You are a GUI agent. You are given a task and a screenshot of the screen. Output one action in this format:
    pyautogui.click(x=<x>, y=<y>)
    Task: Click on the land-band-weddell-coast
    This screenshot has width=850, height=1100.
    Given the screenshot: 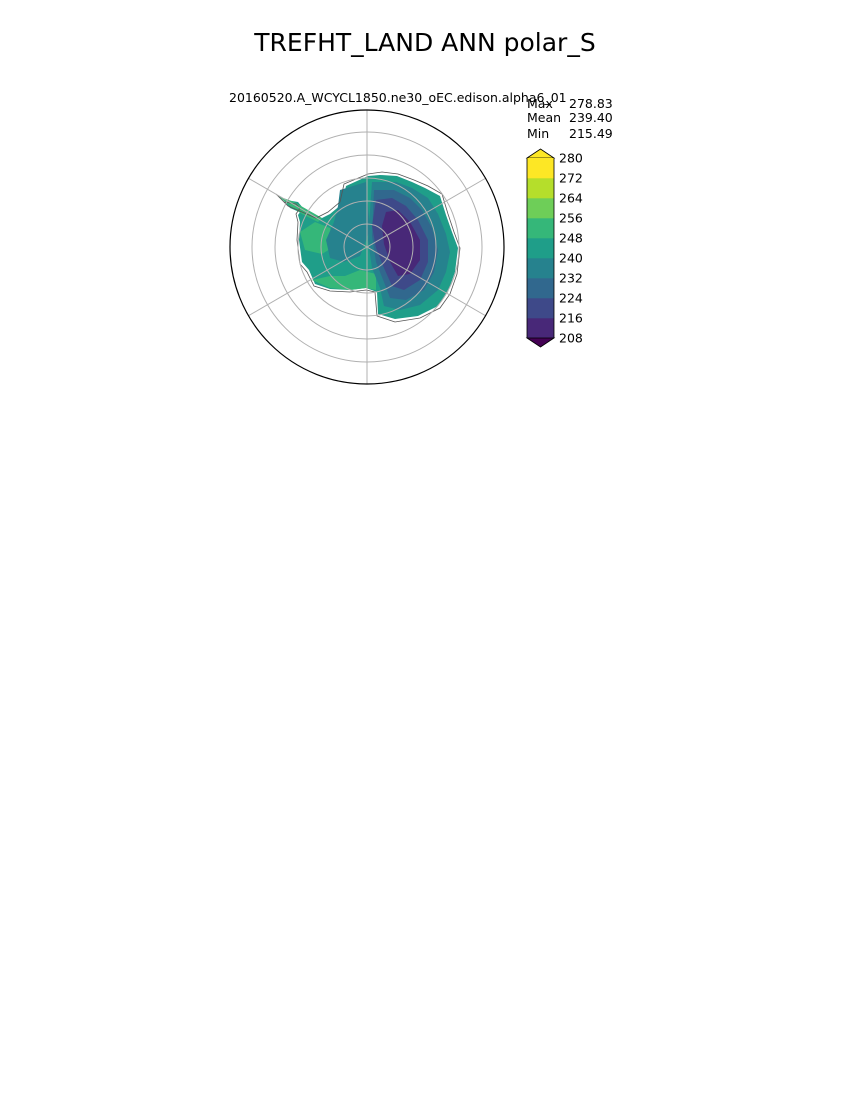 What is the action you would take?
    pyautogui.click(x=317, y=238)
    